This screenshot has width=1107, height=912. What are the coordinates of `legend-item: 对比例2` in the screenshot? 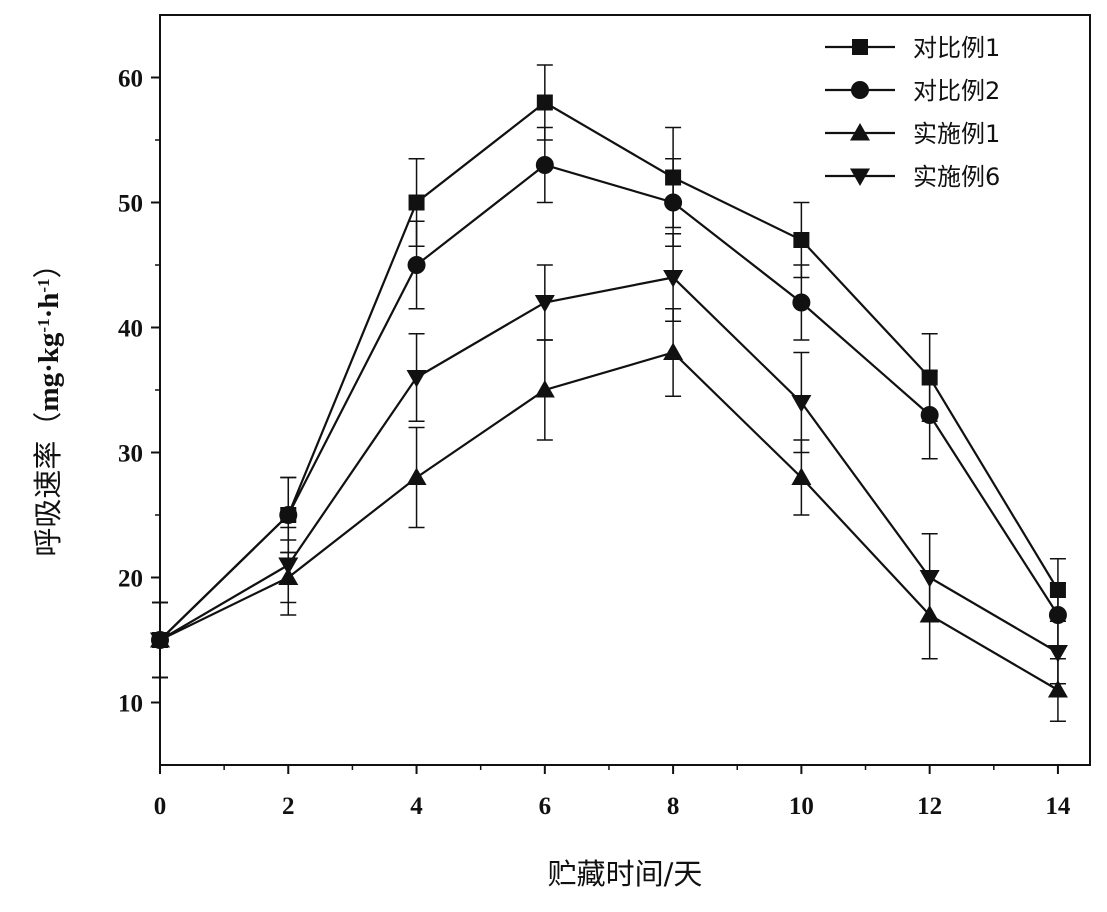 It's located at (912, 91).